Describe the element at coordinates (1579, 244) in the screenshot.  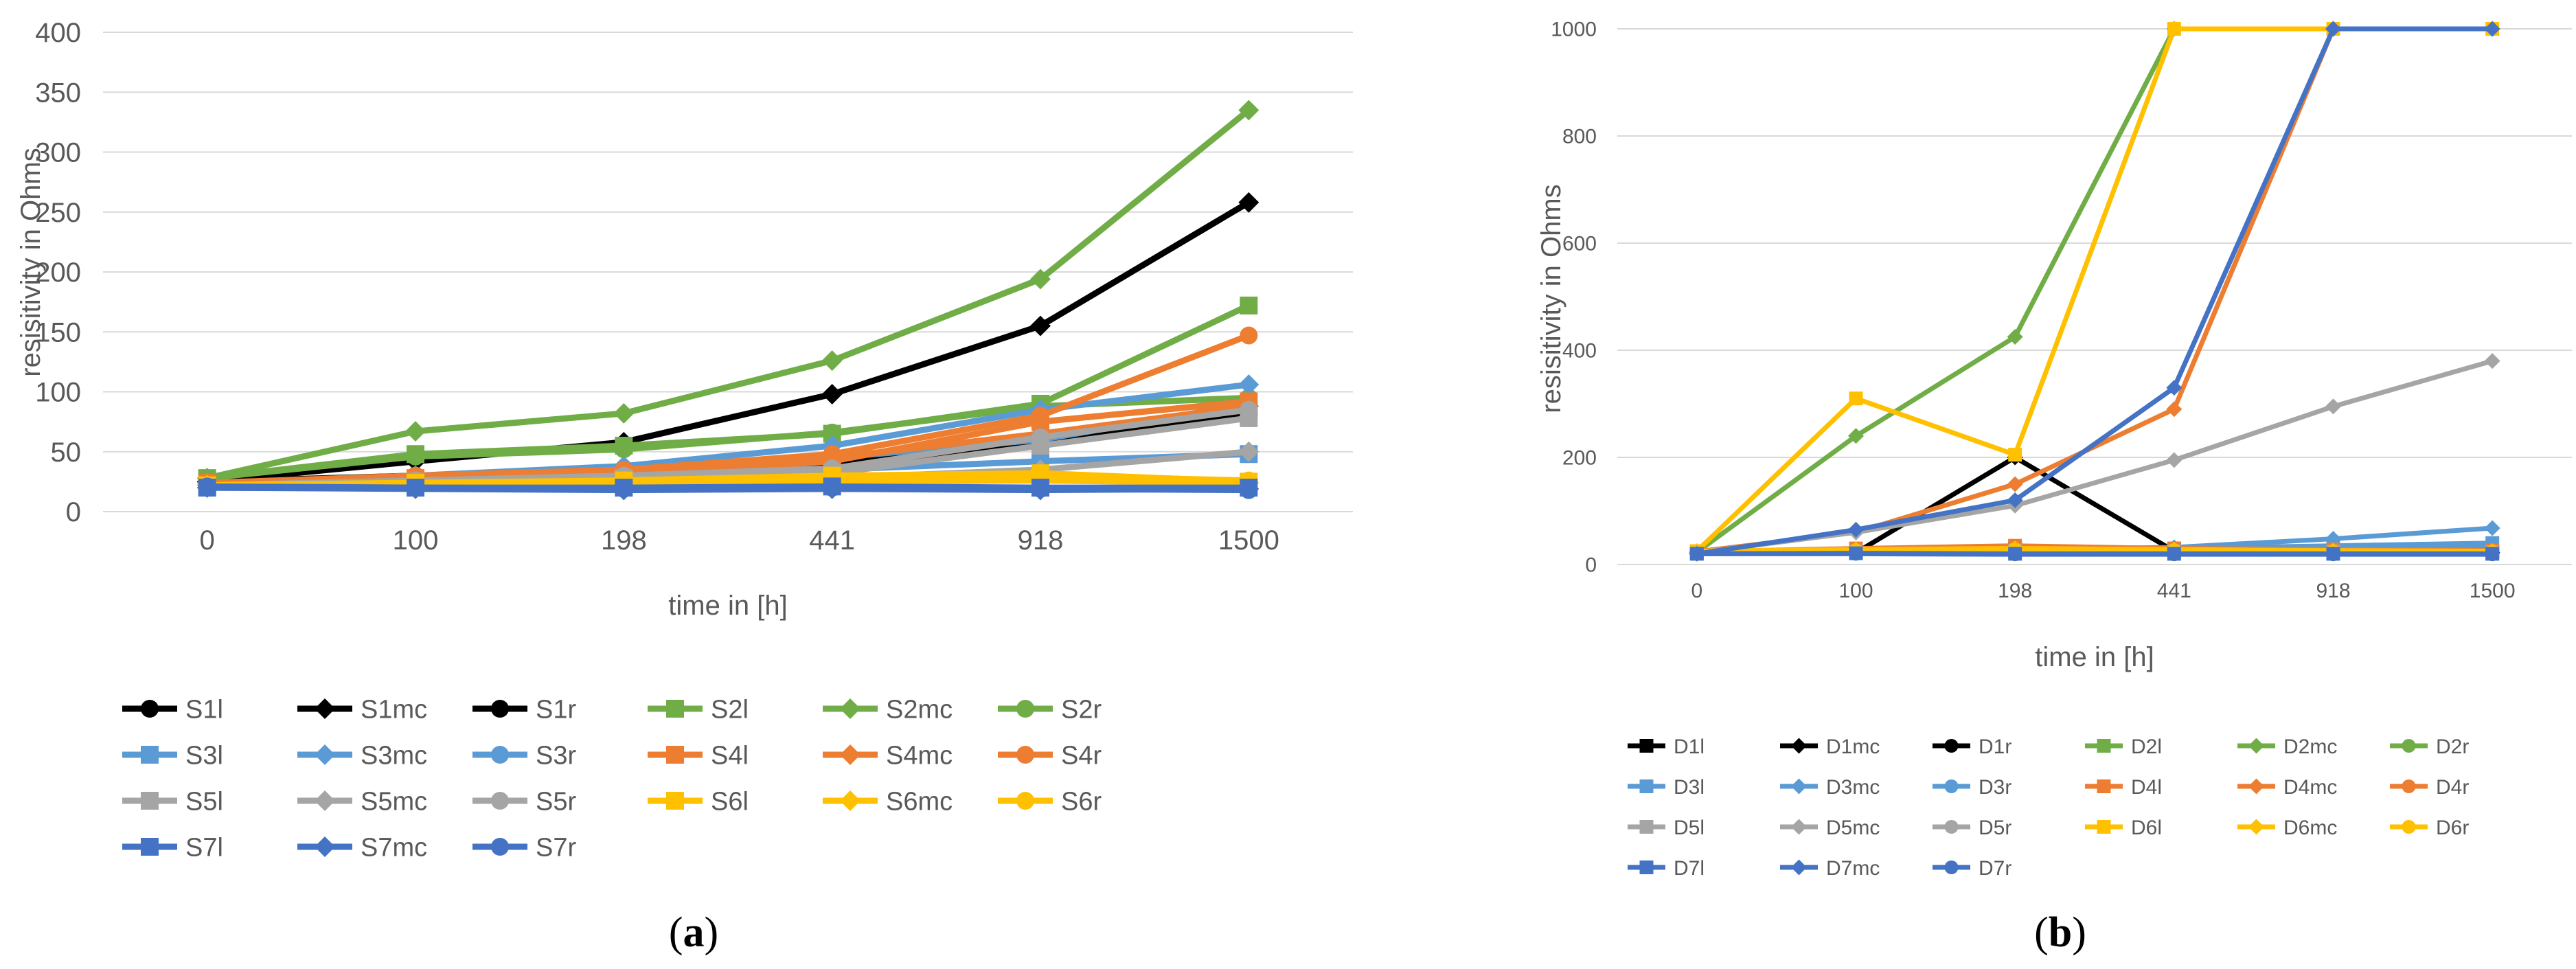
I see `chart-b-ytick: 600` at that location.